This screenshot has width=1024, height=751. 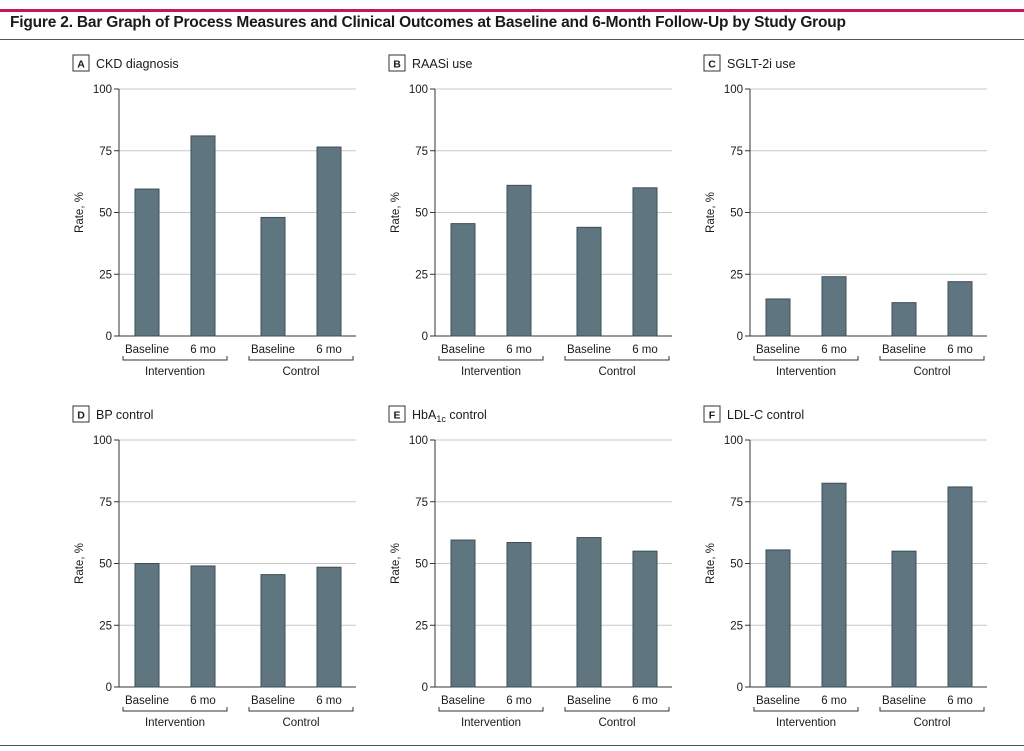 What do you see at coordinates (203, 236) in the screenshot?
I see `panel-a-bar-intervention-6mo` at bounding box center [203, 236].